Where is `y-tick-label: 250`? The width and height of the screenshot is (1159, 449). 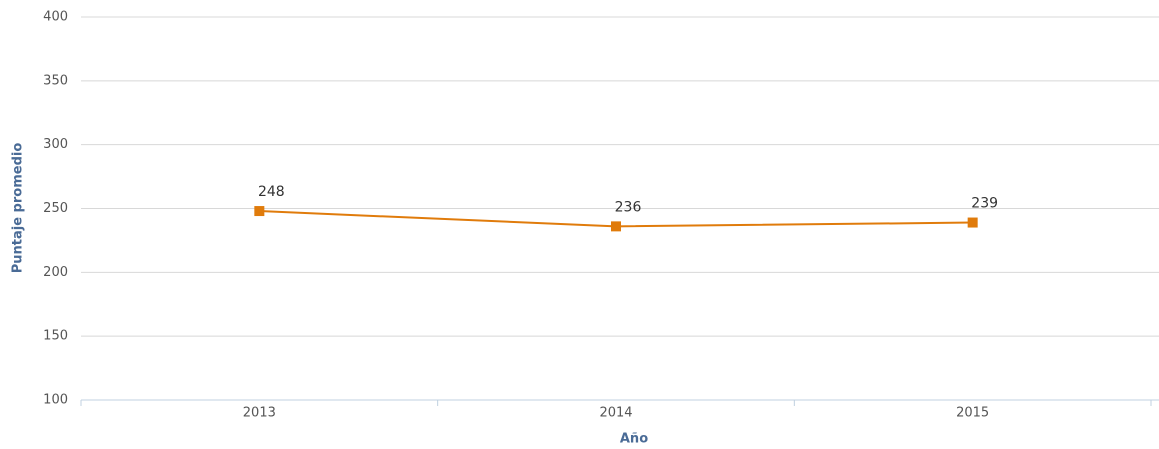
y-tick-label: 250 is located at coordinates (55, 208).